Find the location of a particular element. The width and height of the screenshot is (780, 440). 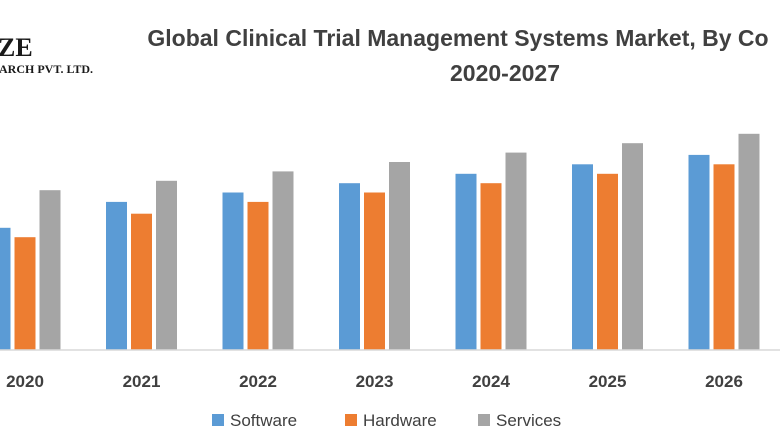

x-tick-labels: 2020 2021 2022 2023 2024 2025 2026 is located at coordinates (374, 381).